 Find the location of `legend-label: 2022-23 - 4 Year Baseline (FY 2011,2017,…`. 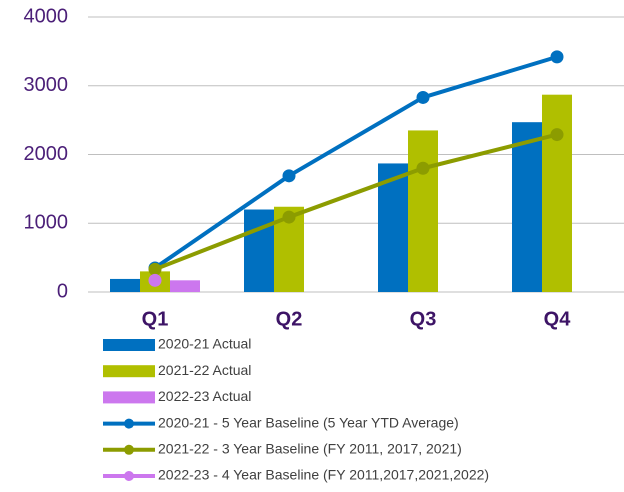

legend-label: 2022-23 - 4 Year Baseline (FY 2011,2017,… is located at coordinates (323, 475).